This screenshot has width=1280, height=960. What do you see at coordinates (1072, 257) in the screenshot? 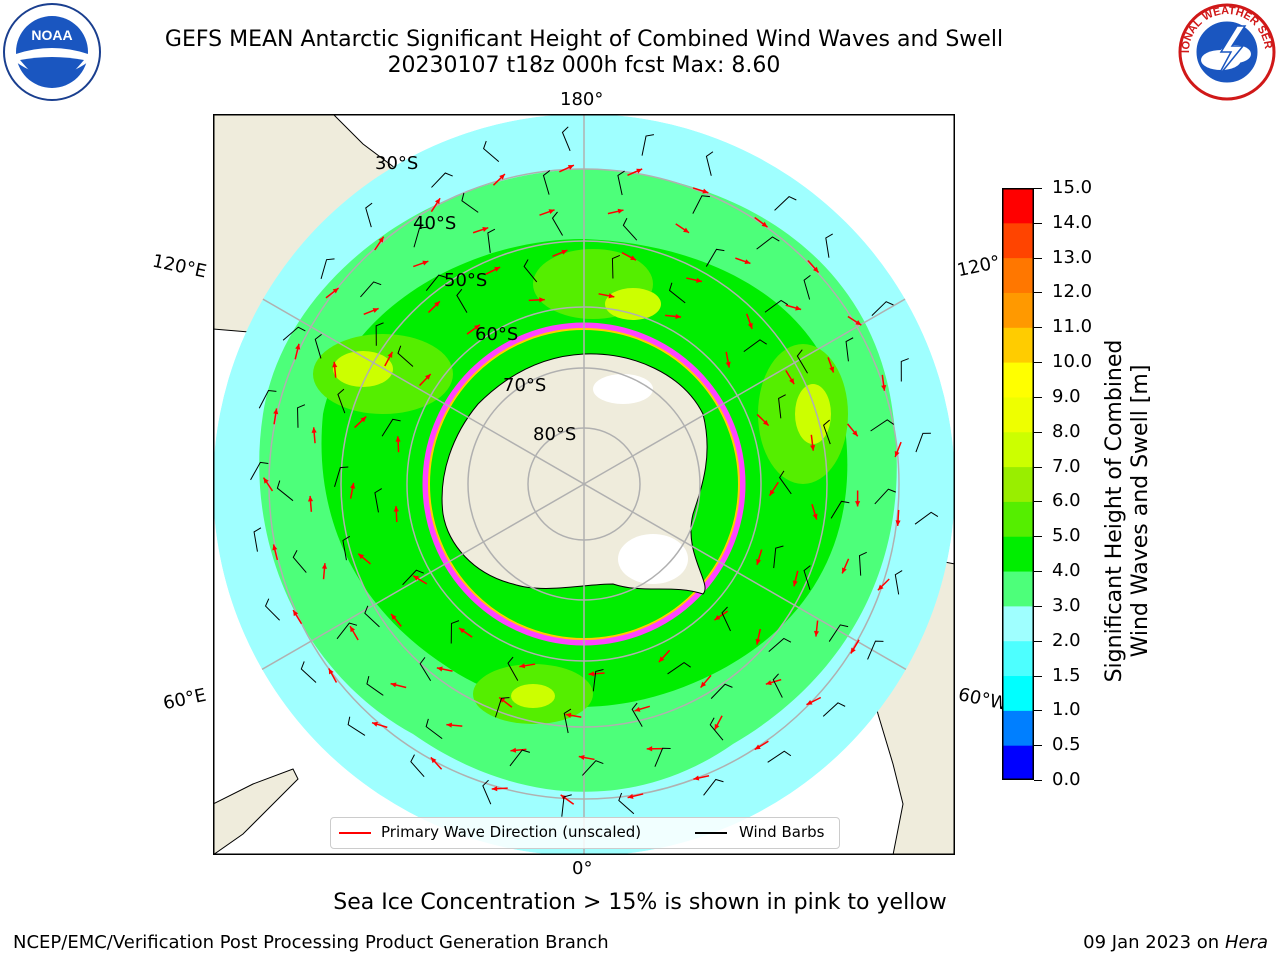
I see `colorbar-tick-label: 13.0` at bounding box center [1072, 257].